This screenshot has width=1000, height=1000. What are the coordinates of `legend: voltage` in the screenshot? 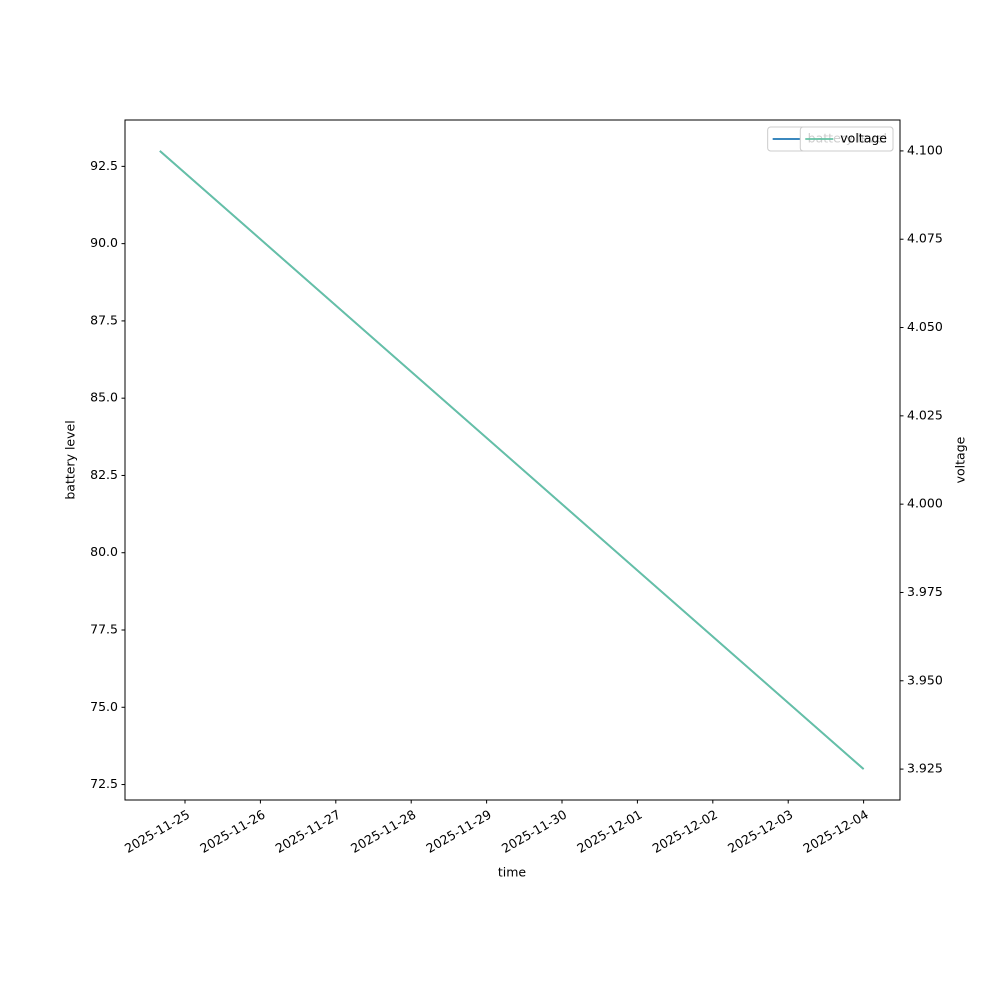 It's located at (846, 139).